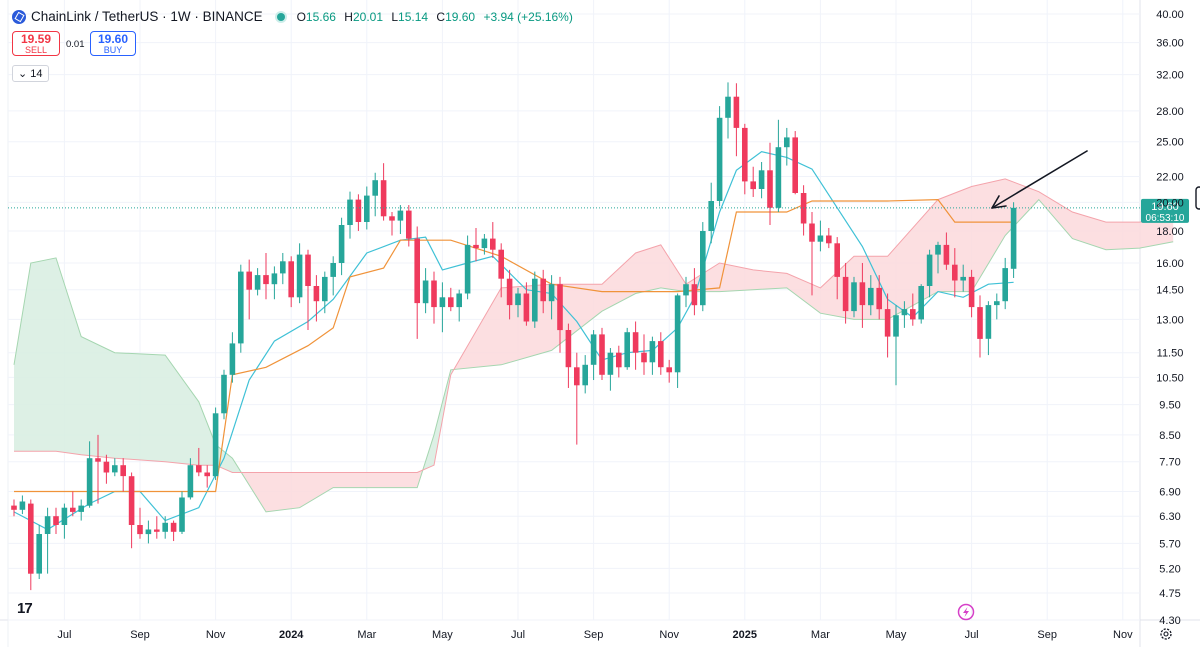 This screenshot has width=1200, height=647. What do you see at coordinates (147, 16) in the screenshot?
I see `symbol-title: ChainLink / TetherUS · 1W · BINANCE` at bounding box center [147, 16].